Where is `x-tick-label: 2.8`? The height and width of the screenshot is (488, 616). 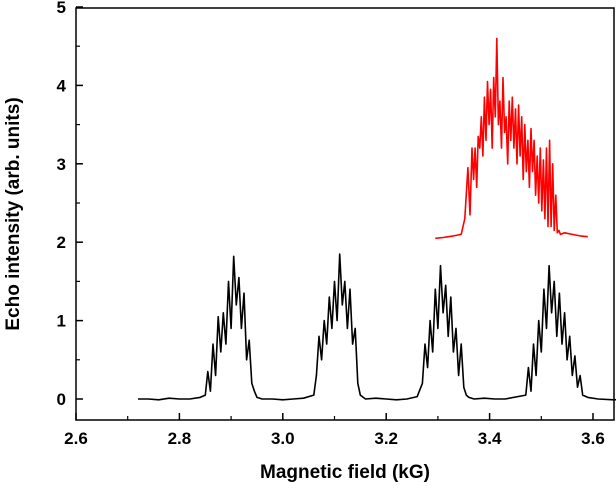
x-tick-label: 2.8 is located at coordinates (180, 438).